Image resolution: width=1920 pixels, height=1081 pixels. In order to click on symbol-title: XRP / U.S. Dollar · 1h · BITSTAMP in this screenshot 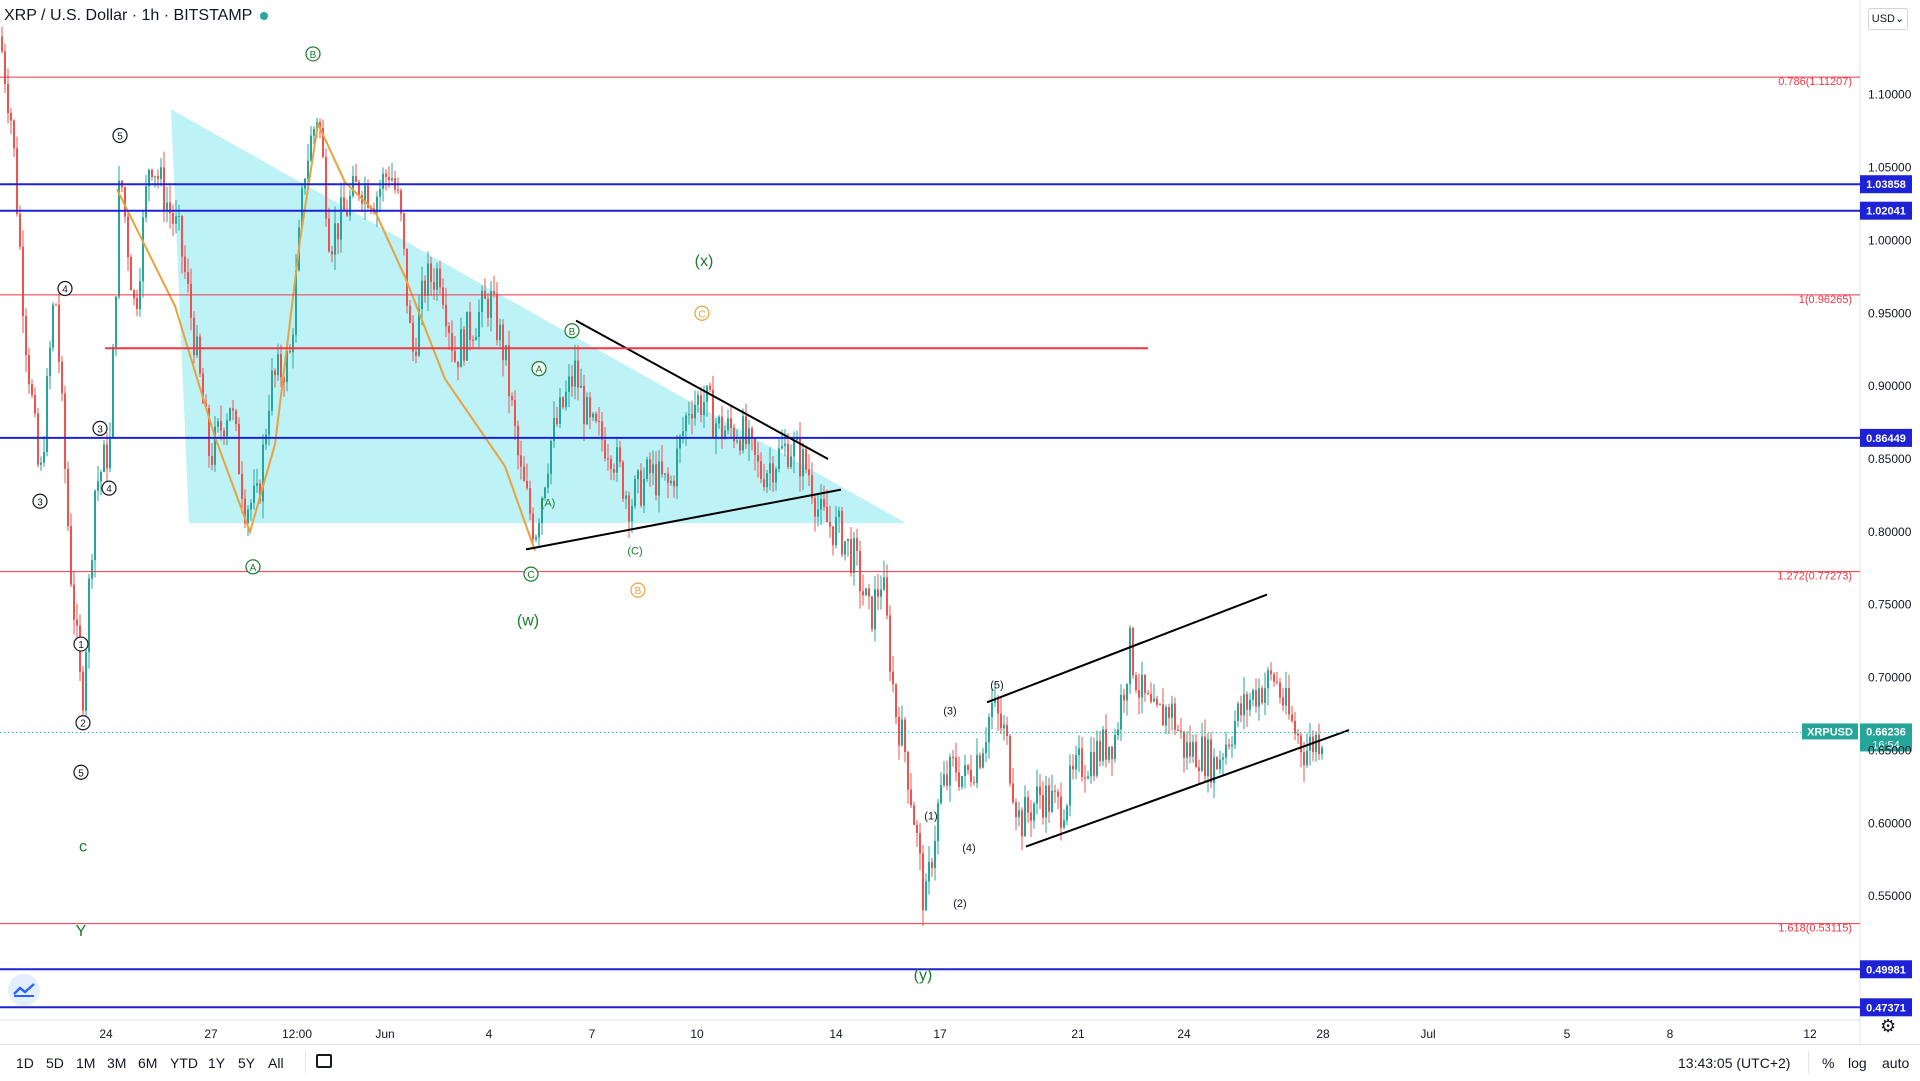, I will do `click(136, 16)`.